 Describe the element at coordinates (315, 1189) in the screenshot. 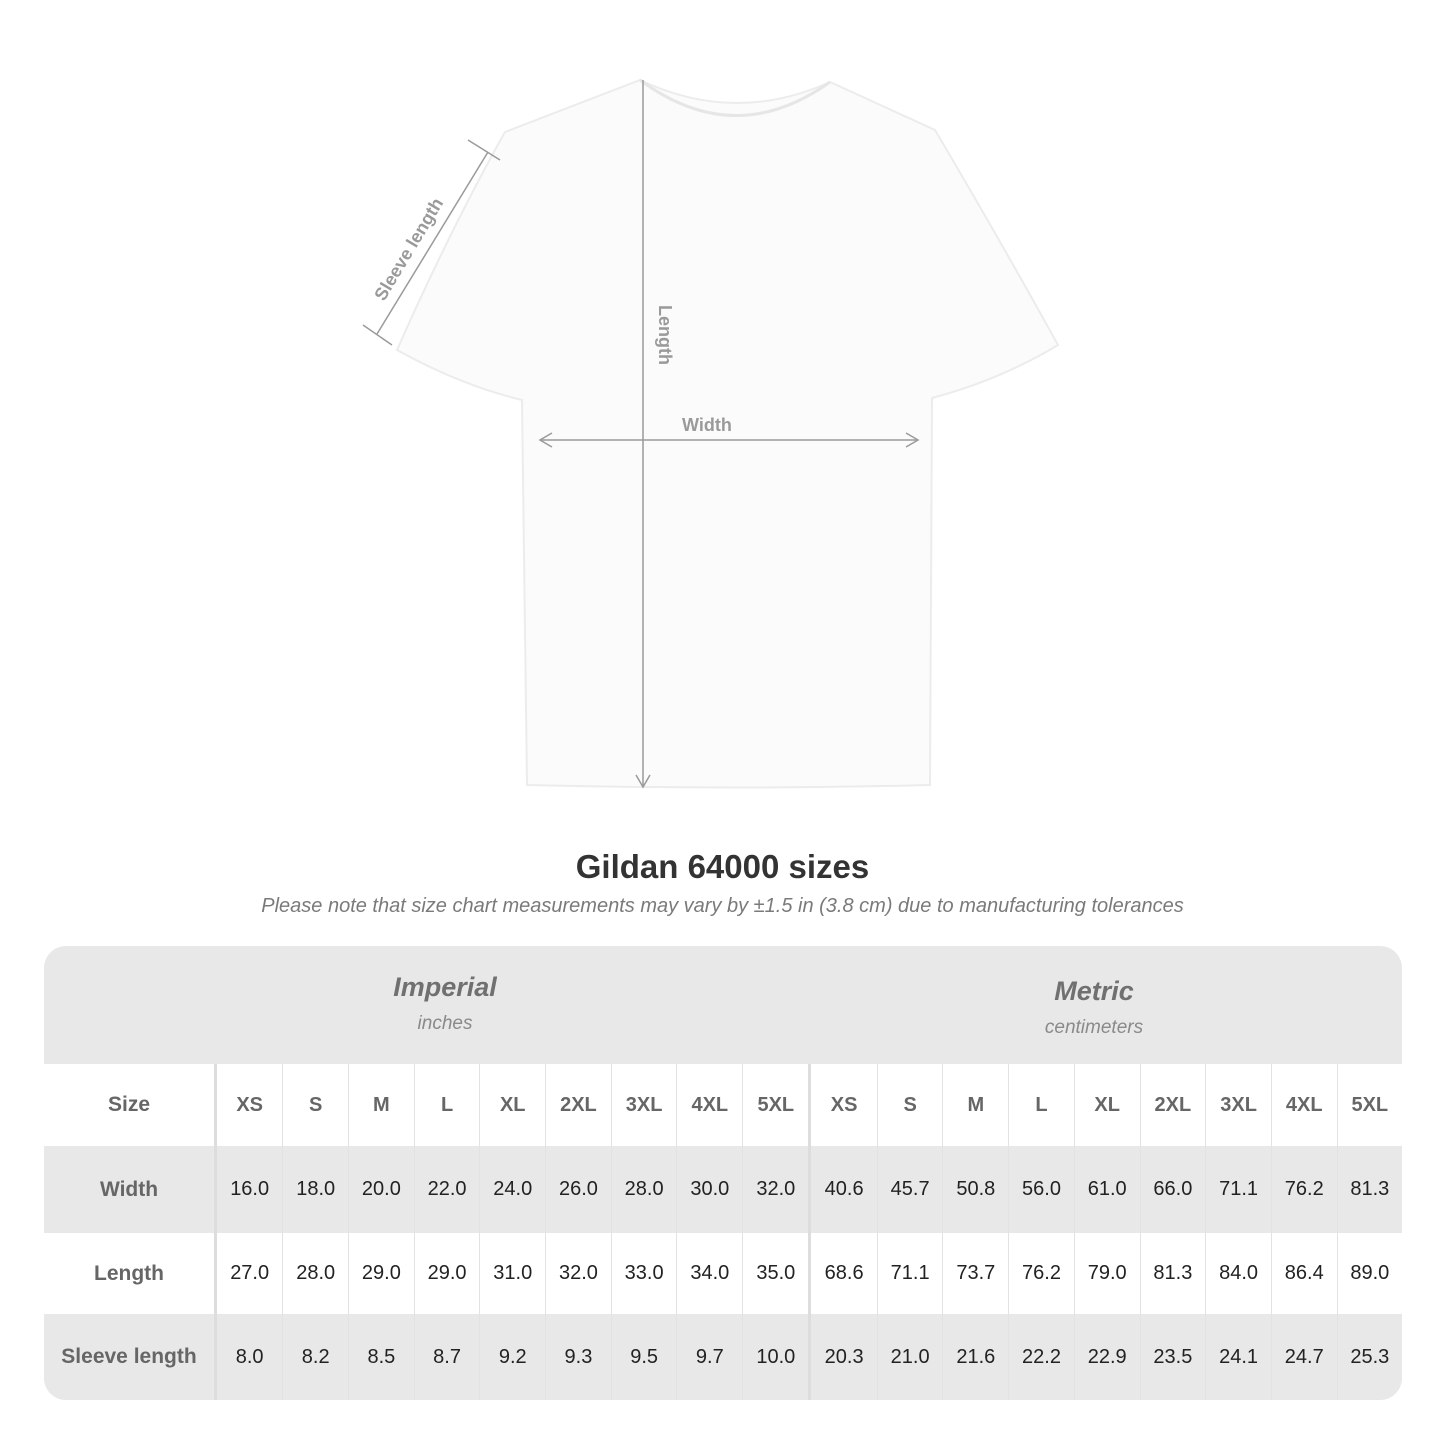

I see `imperial-value-cell: 18.0` at that location.